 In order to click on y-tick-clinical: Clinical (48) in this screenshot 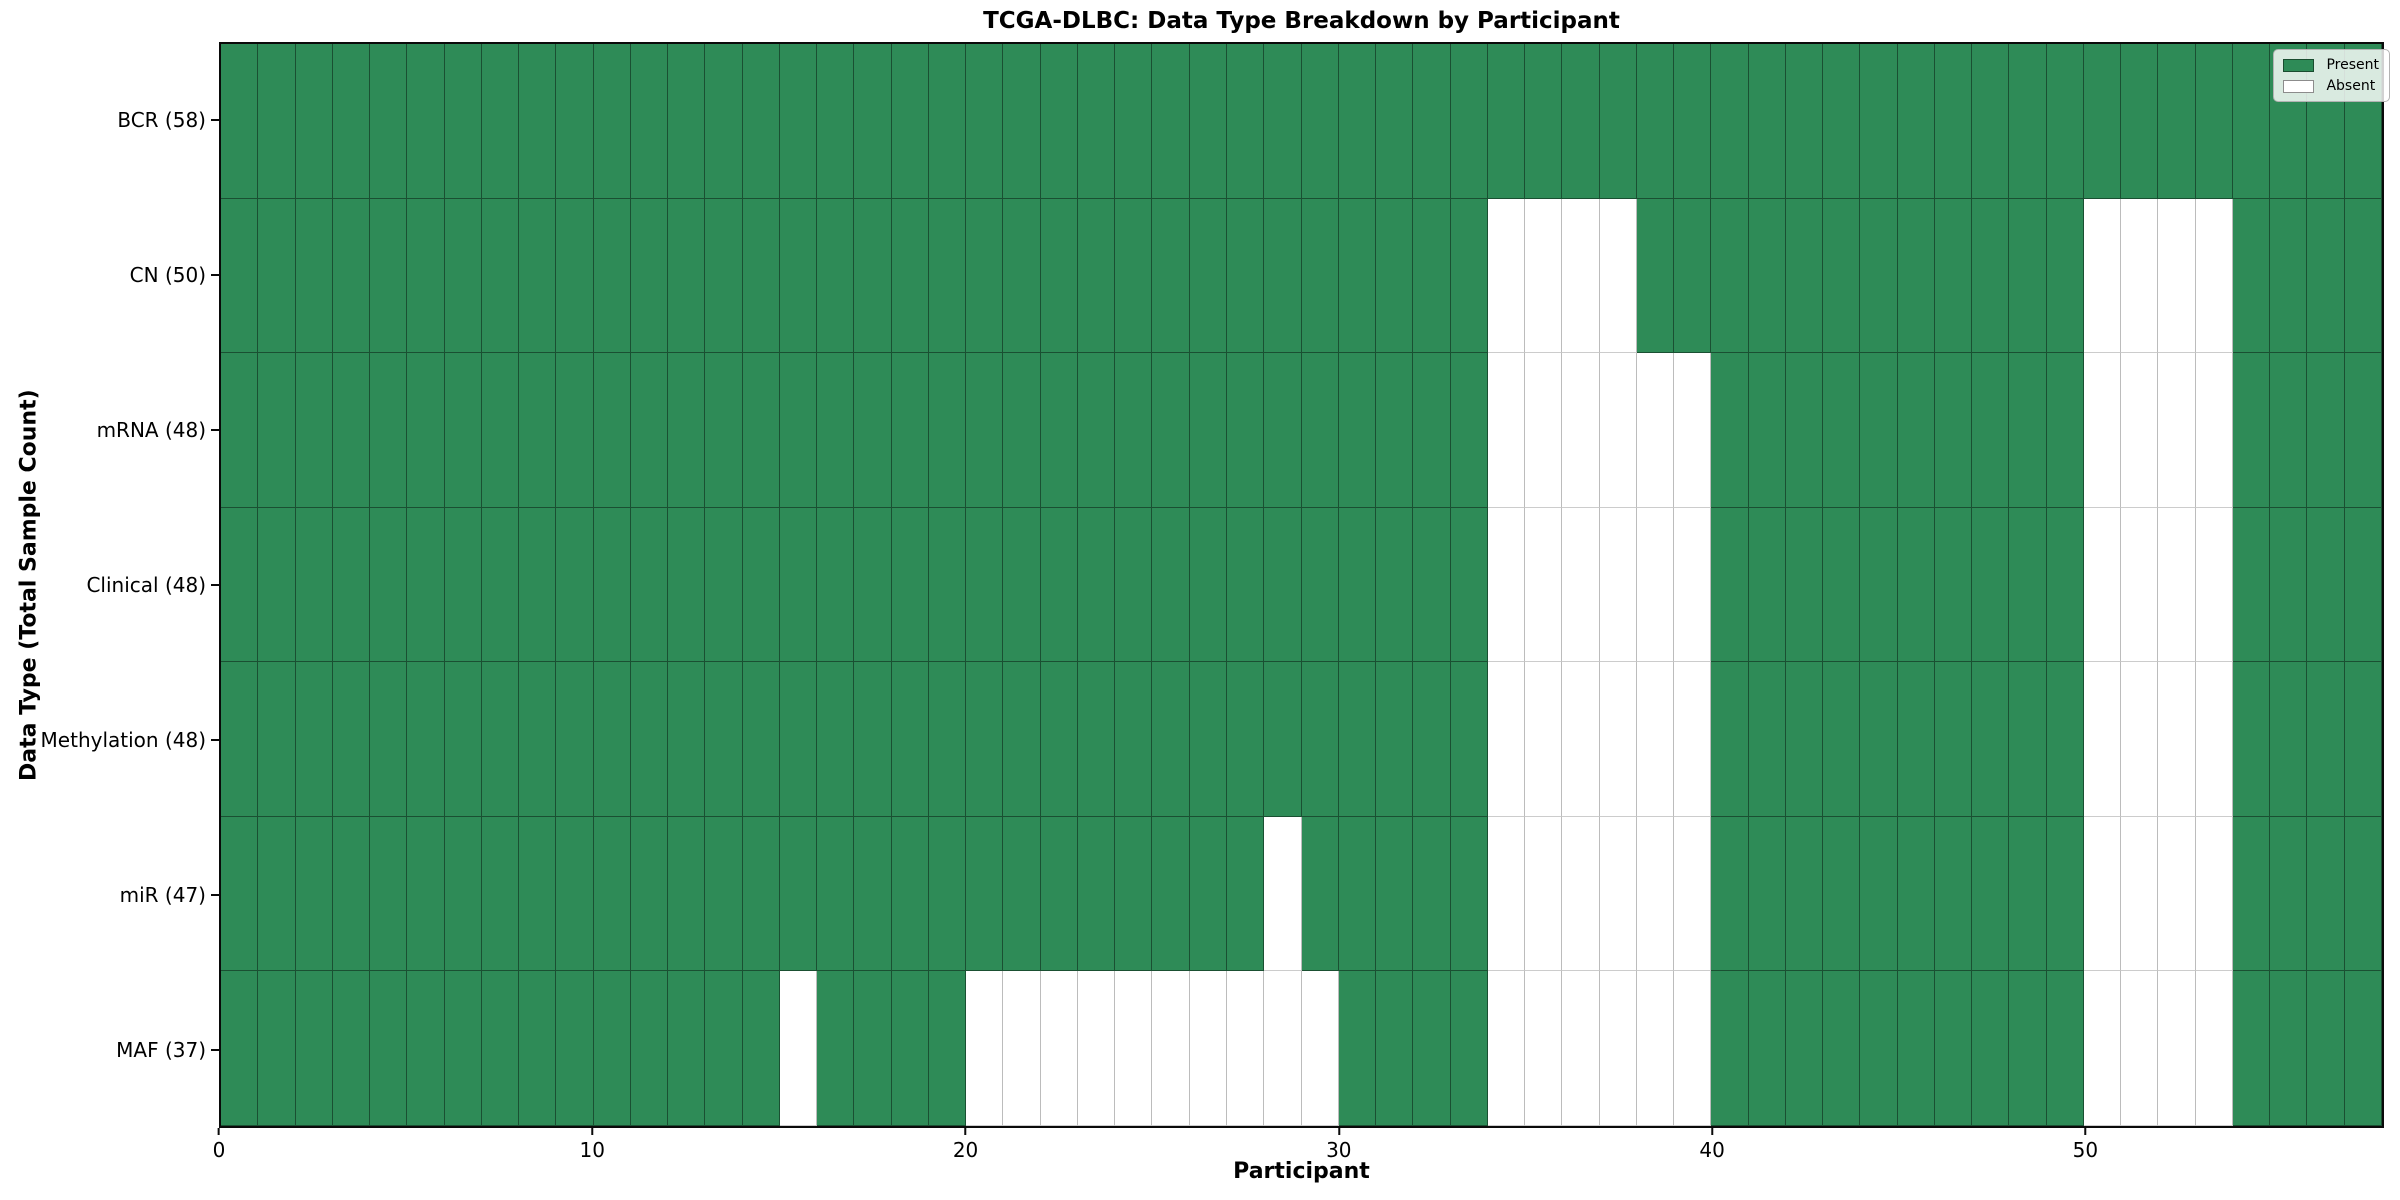, I will do `click(152, 585)`.